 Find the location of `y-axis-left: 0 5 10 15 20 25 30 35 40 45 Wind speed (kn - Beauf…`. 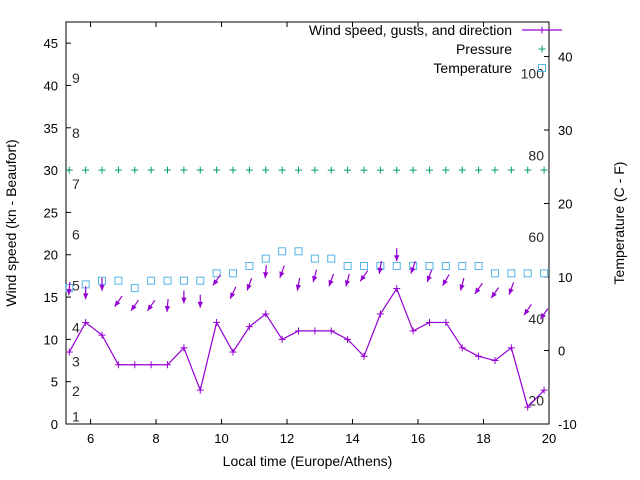

y-axis-left: 0 5 10 15 20 25 30 35 40 45 Wind speed (kn - Beauf… is located at coordinates (37, 234).